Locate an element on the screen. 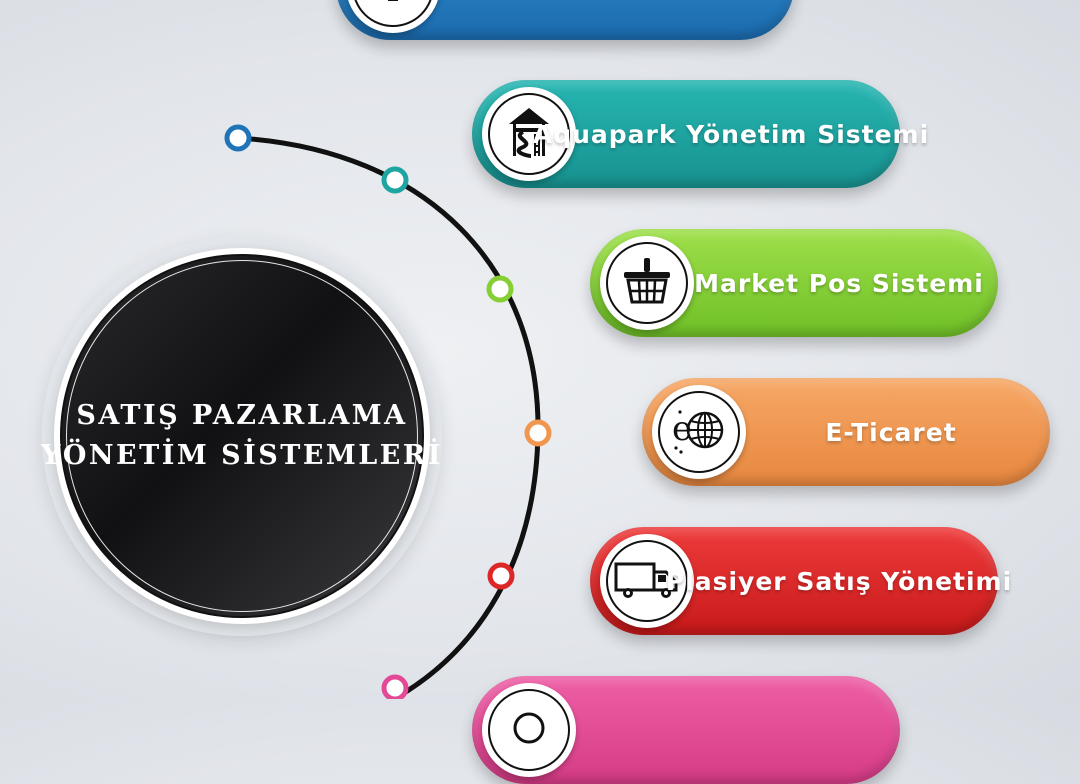 Image resolution: width=1080 pixels, height=784 pixels. item-blue is located at coordinates (565, 20).